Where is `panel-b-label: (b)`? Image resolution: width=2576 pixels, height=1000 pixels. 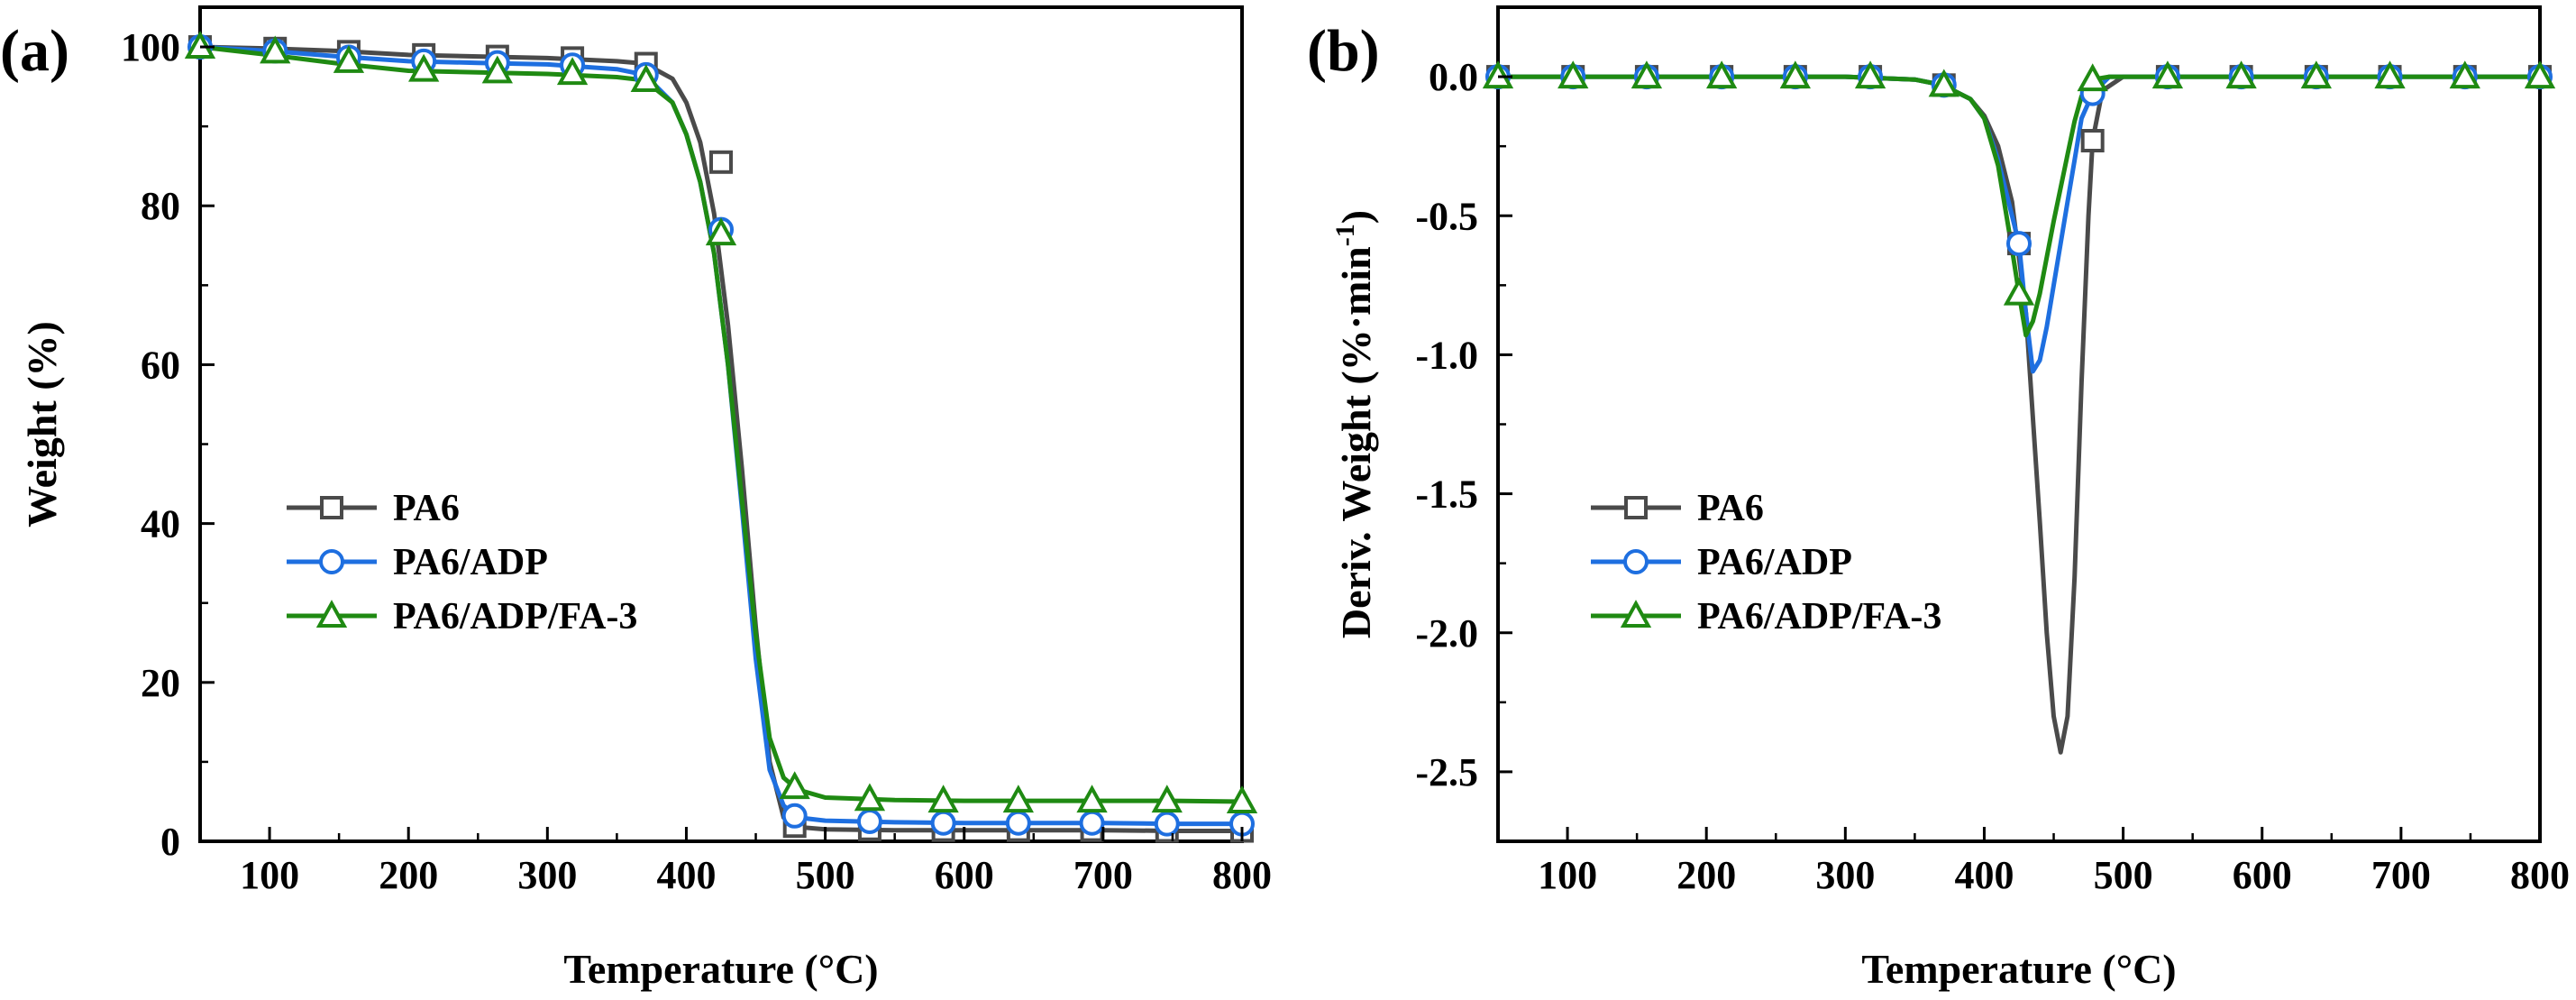 panel-b-label: (b) is located at coordinates (1343, 51).